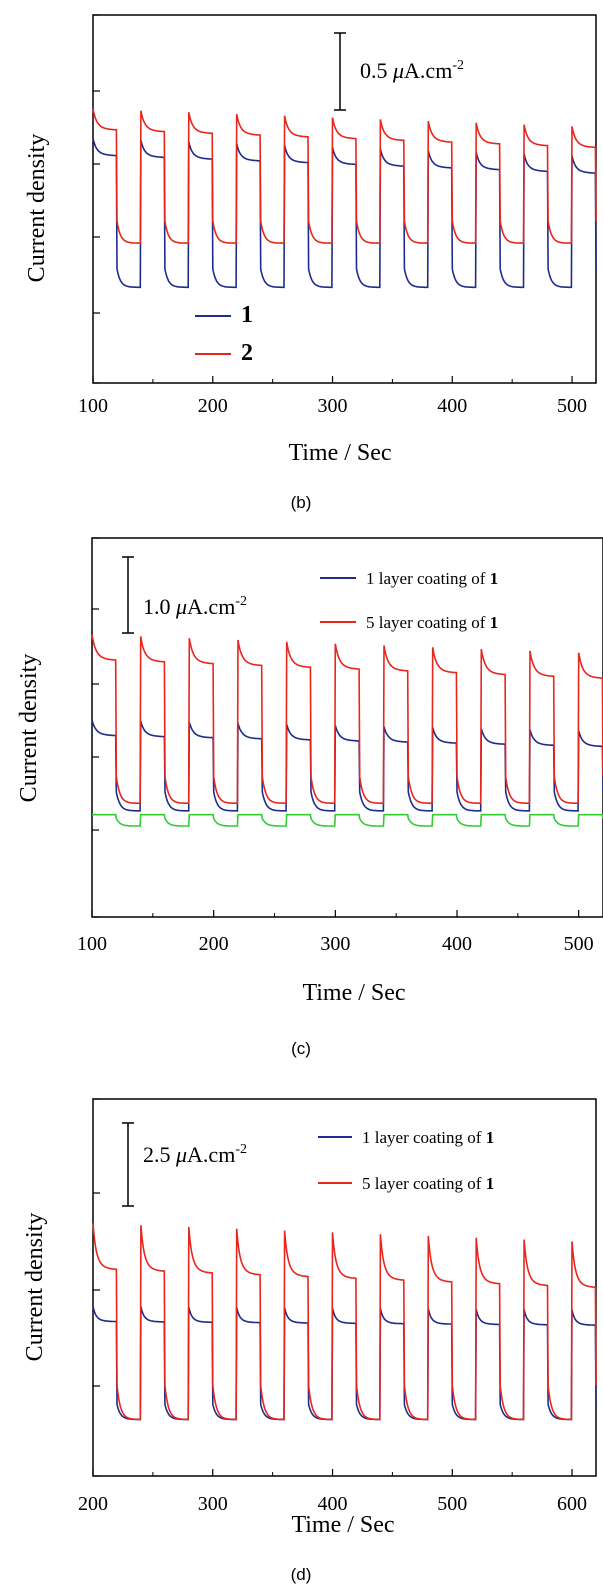 The width and height of the screenshot is (603, 1585). Describe the element at coordinates (224, 334) in the screenshot. I see `legend: 12` at that location.